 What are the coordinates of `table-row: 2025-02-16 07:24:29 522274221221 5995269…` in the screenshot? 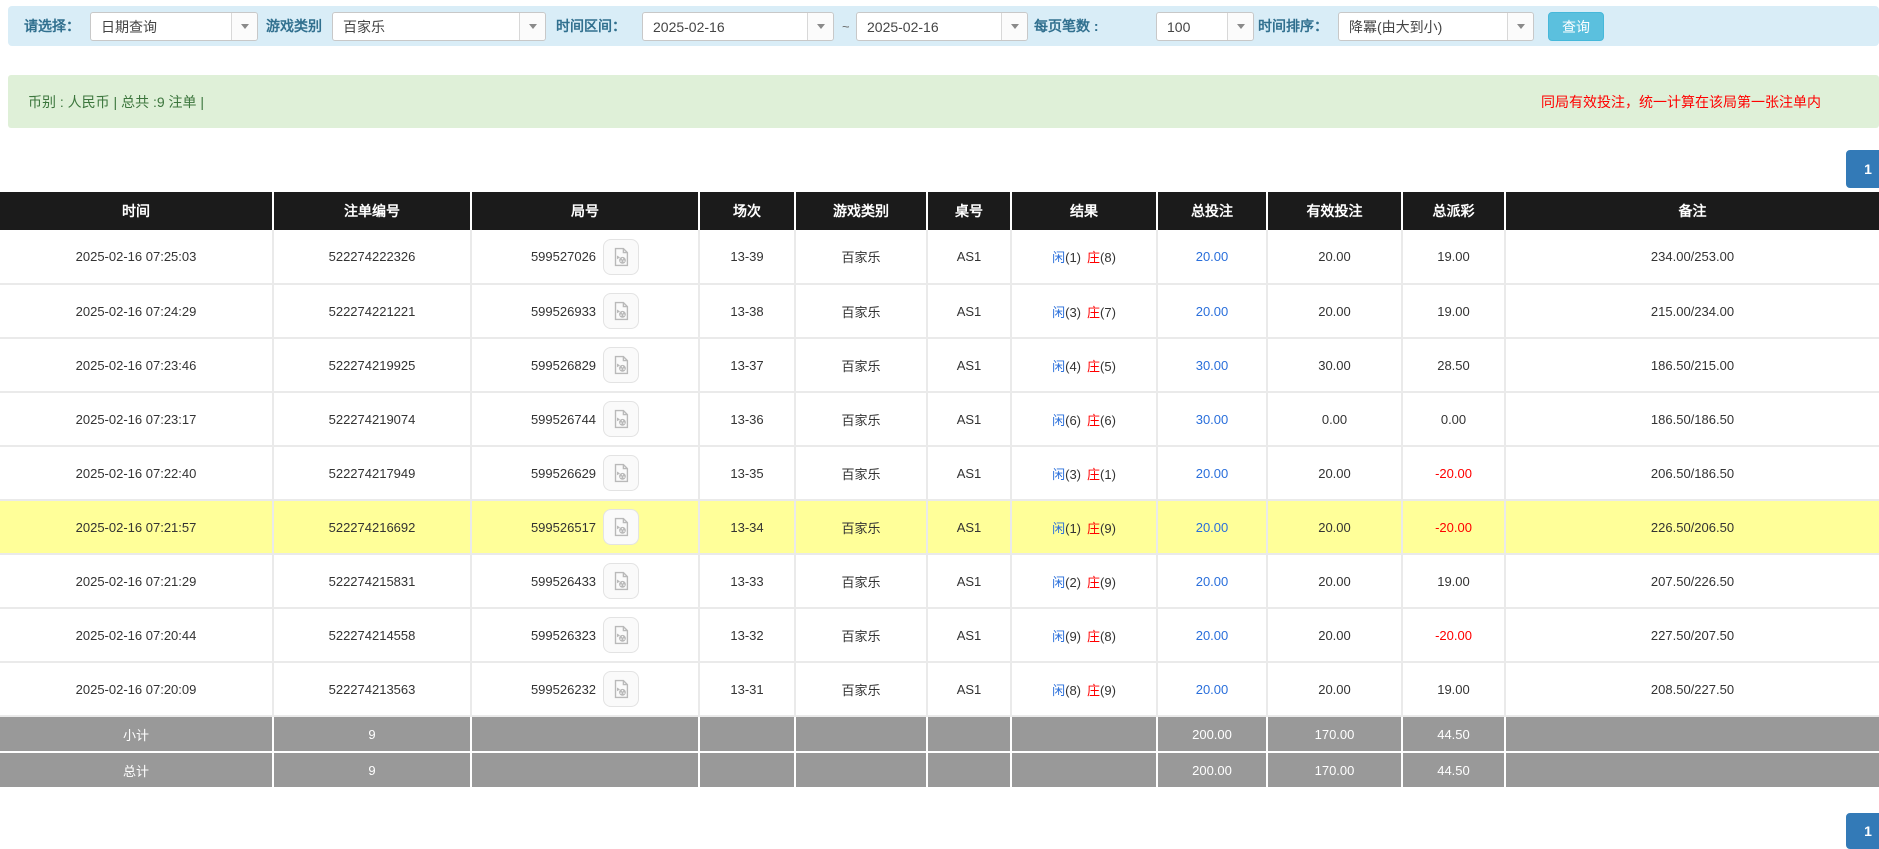 It's located at (939, 311).